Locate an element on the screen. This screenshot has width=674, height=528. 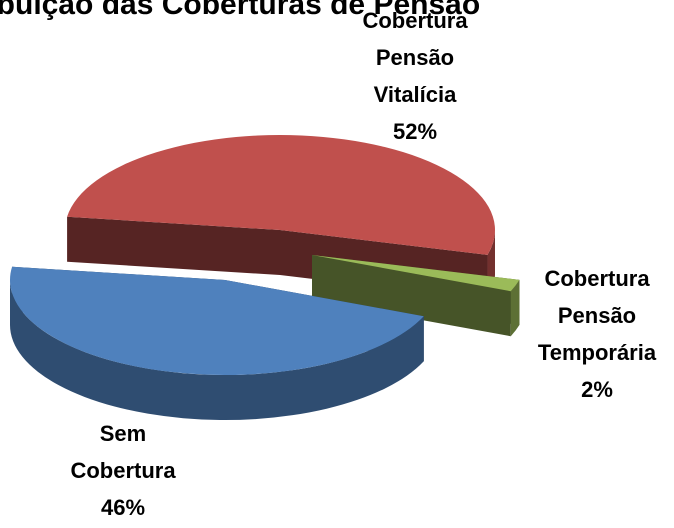
value-label: 46% is located at coordinates (123, 507).